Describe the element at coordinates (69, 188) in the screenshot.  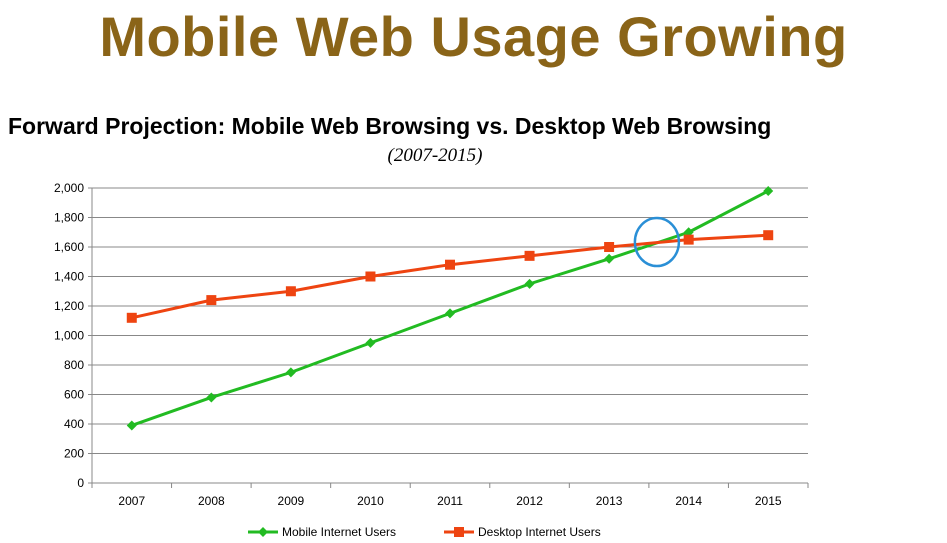
I see `y-tick-label: 2,000` at that location.